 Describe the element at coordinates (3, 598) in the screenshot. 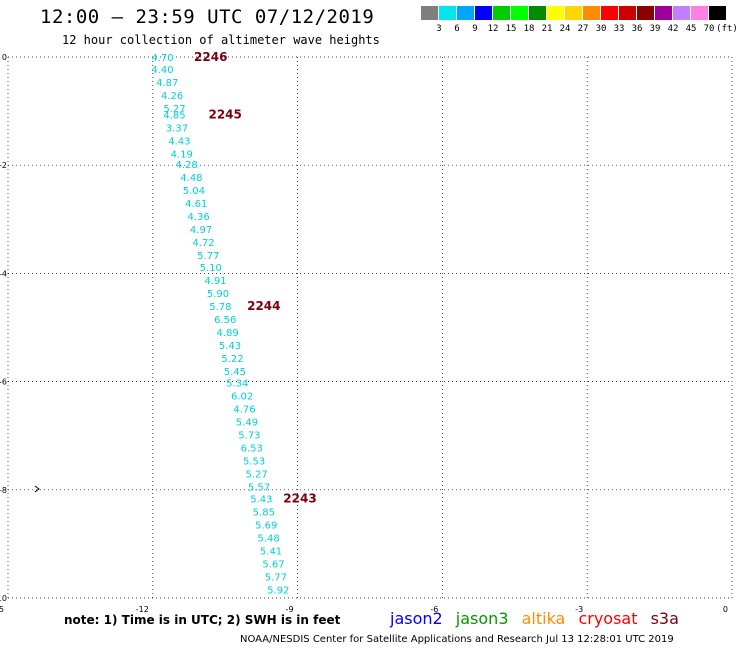

I see `y-tick-label: -10` at that location.